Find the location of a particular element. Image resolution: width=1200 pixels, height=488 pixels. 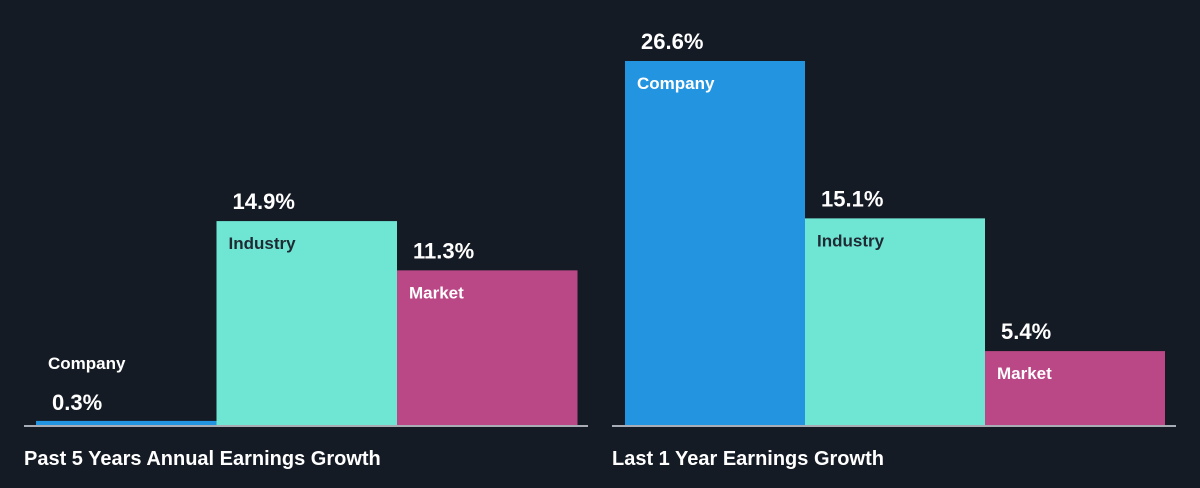

chart-title: Past 5 Years Annual Earnings Growth is located at coordinates (202, 459).